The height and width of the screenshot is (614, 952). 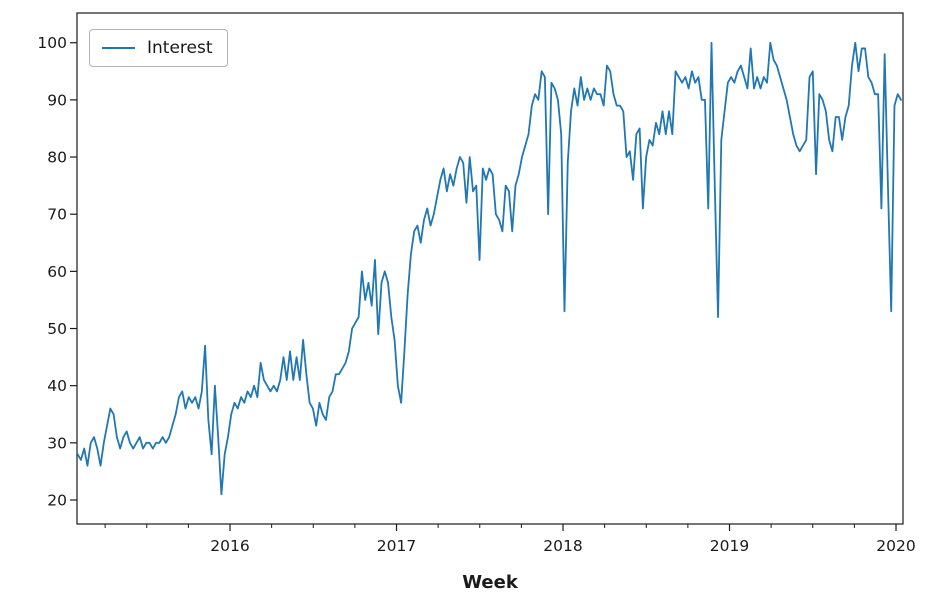 I want to click on y-tick-label: 60, so click(x=57, y=272).